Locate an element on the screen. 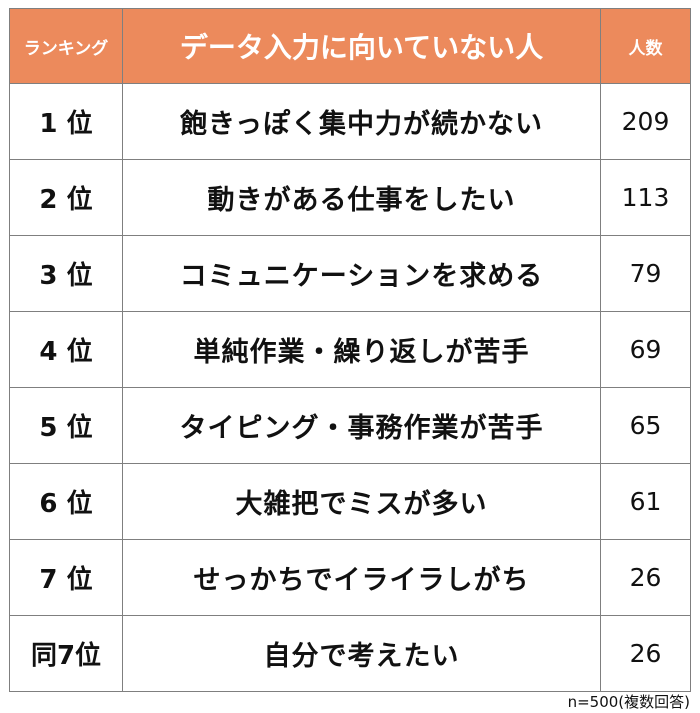 The height and width of the screenshot is (713, 700). reason-cell: コミュニケーションを求める is located at coordinates (361, 273).